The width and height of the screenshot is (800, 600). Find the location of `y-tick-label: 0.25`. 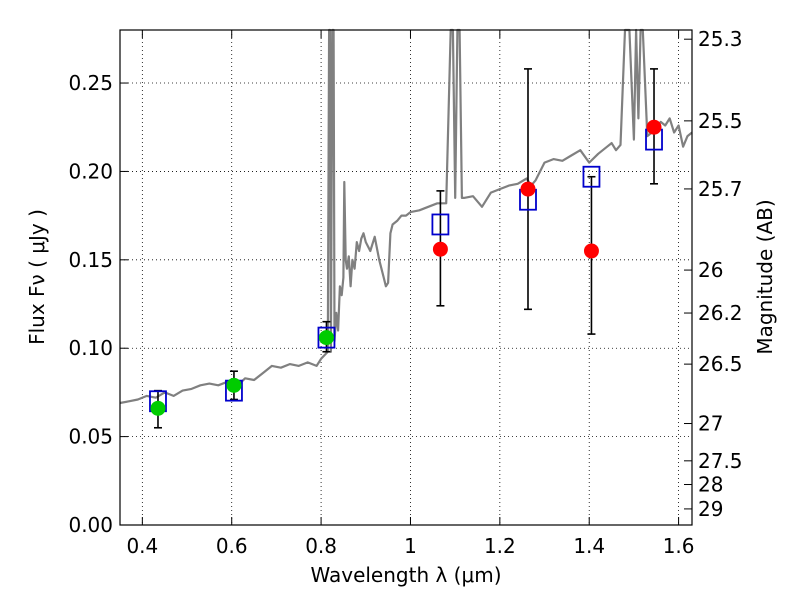

y-tick-label: 0.25 is located at coordinates (90, 83).